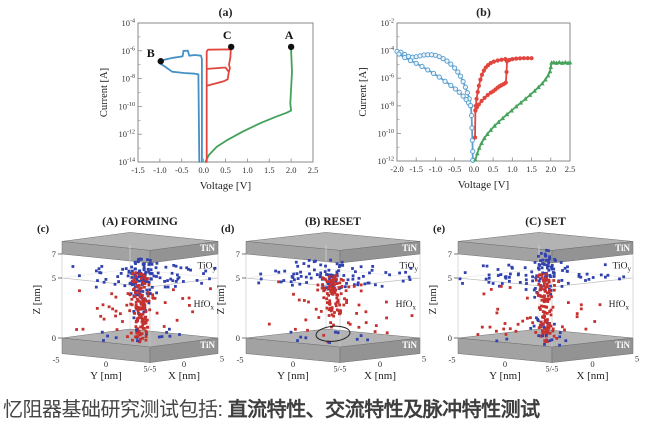 This screenshot has height=432, width=650. Describe the element at coordinates (291, 47) in the screenshot. I see `state-point-A` at that location.